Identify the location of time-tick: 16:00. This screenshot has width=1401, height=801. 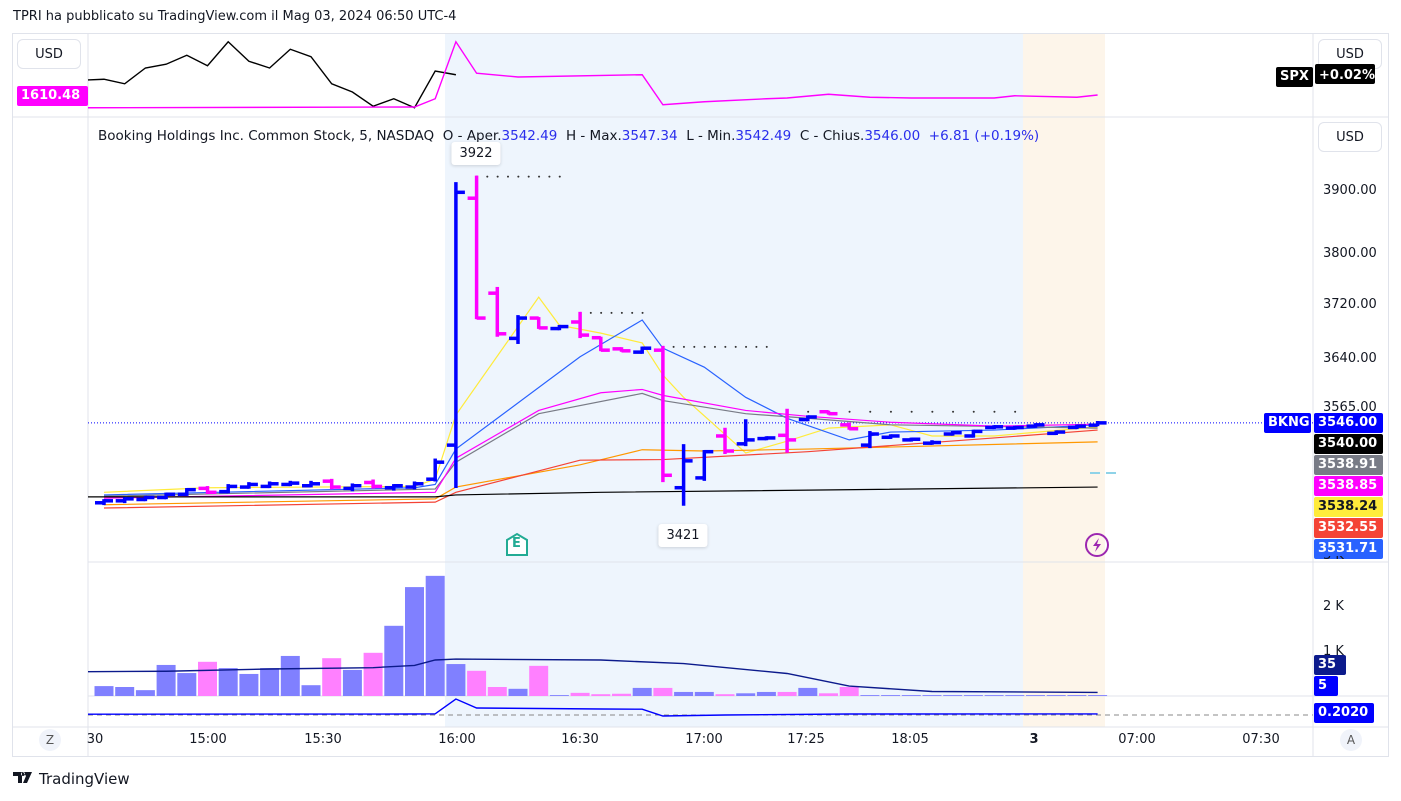
(457, 739).